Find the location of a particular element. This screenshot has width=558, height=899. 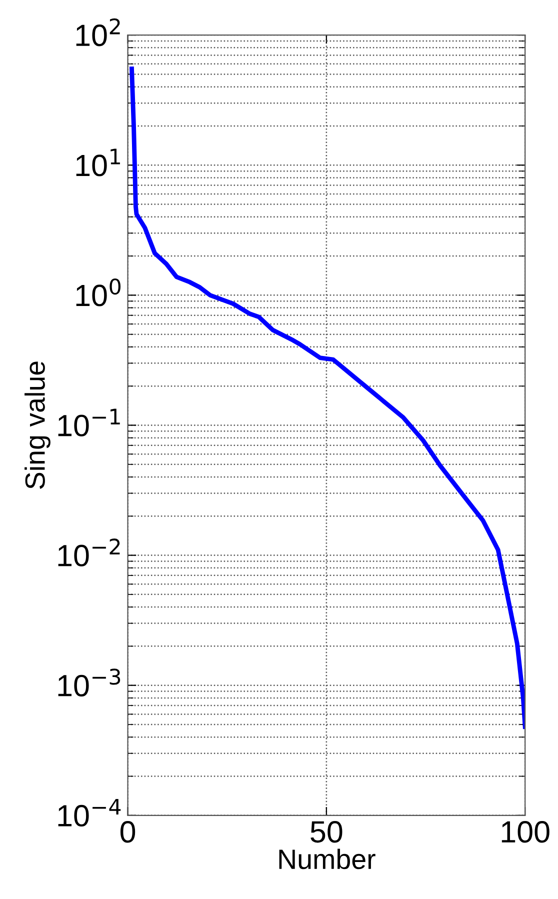

y-axis-title: Sing value is located at coordinates (37, 425).